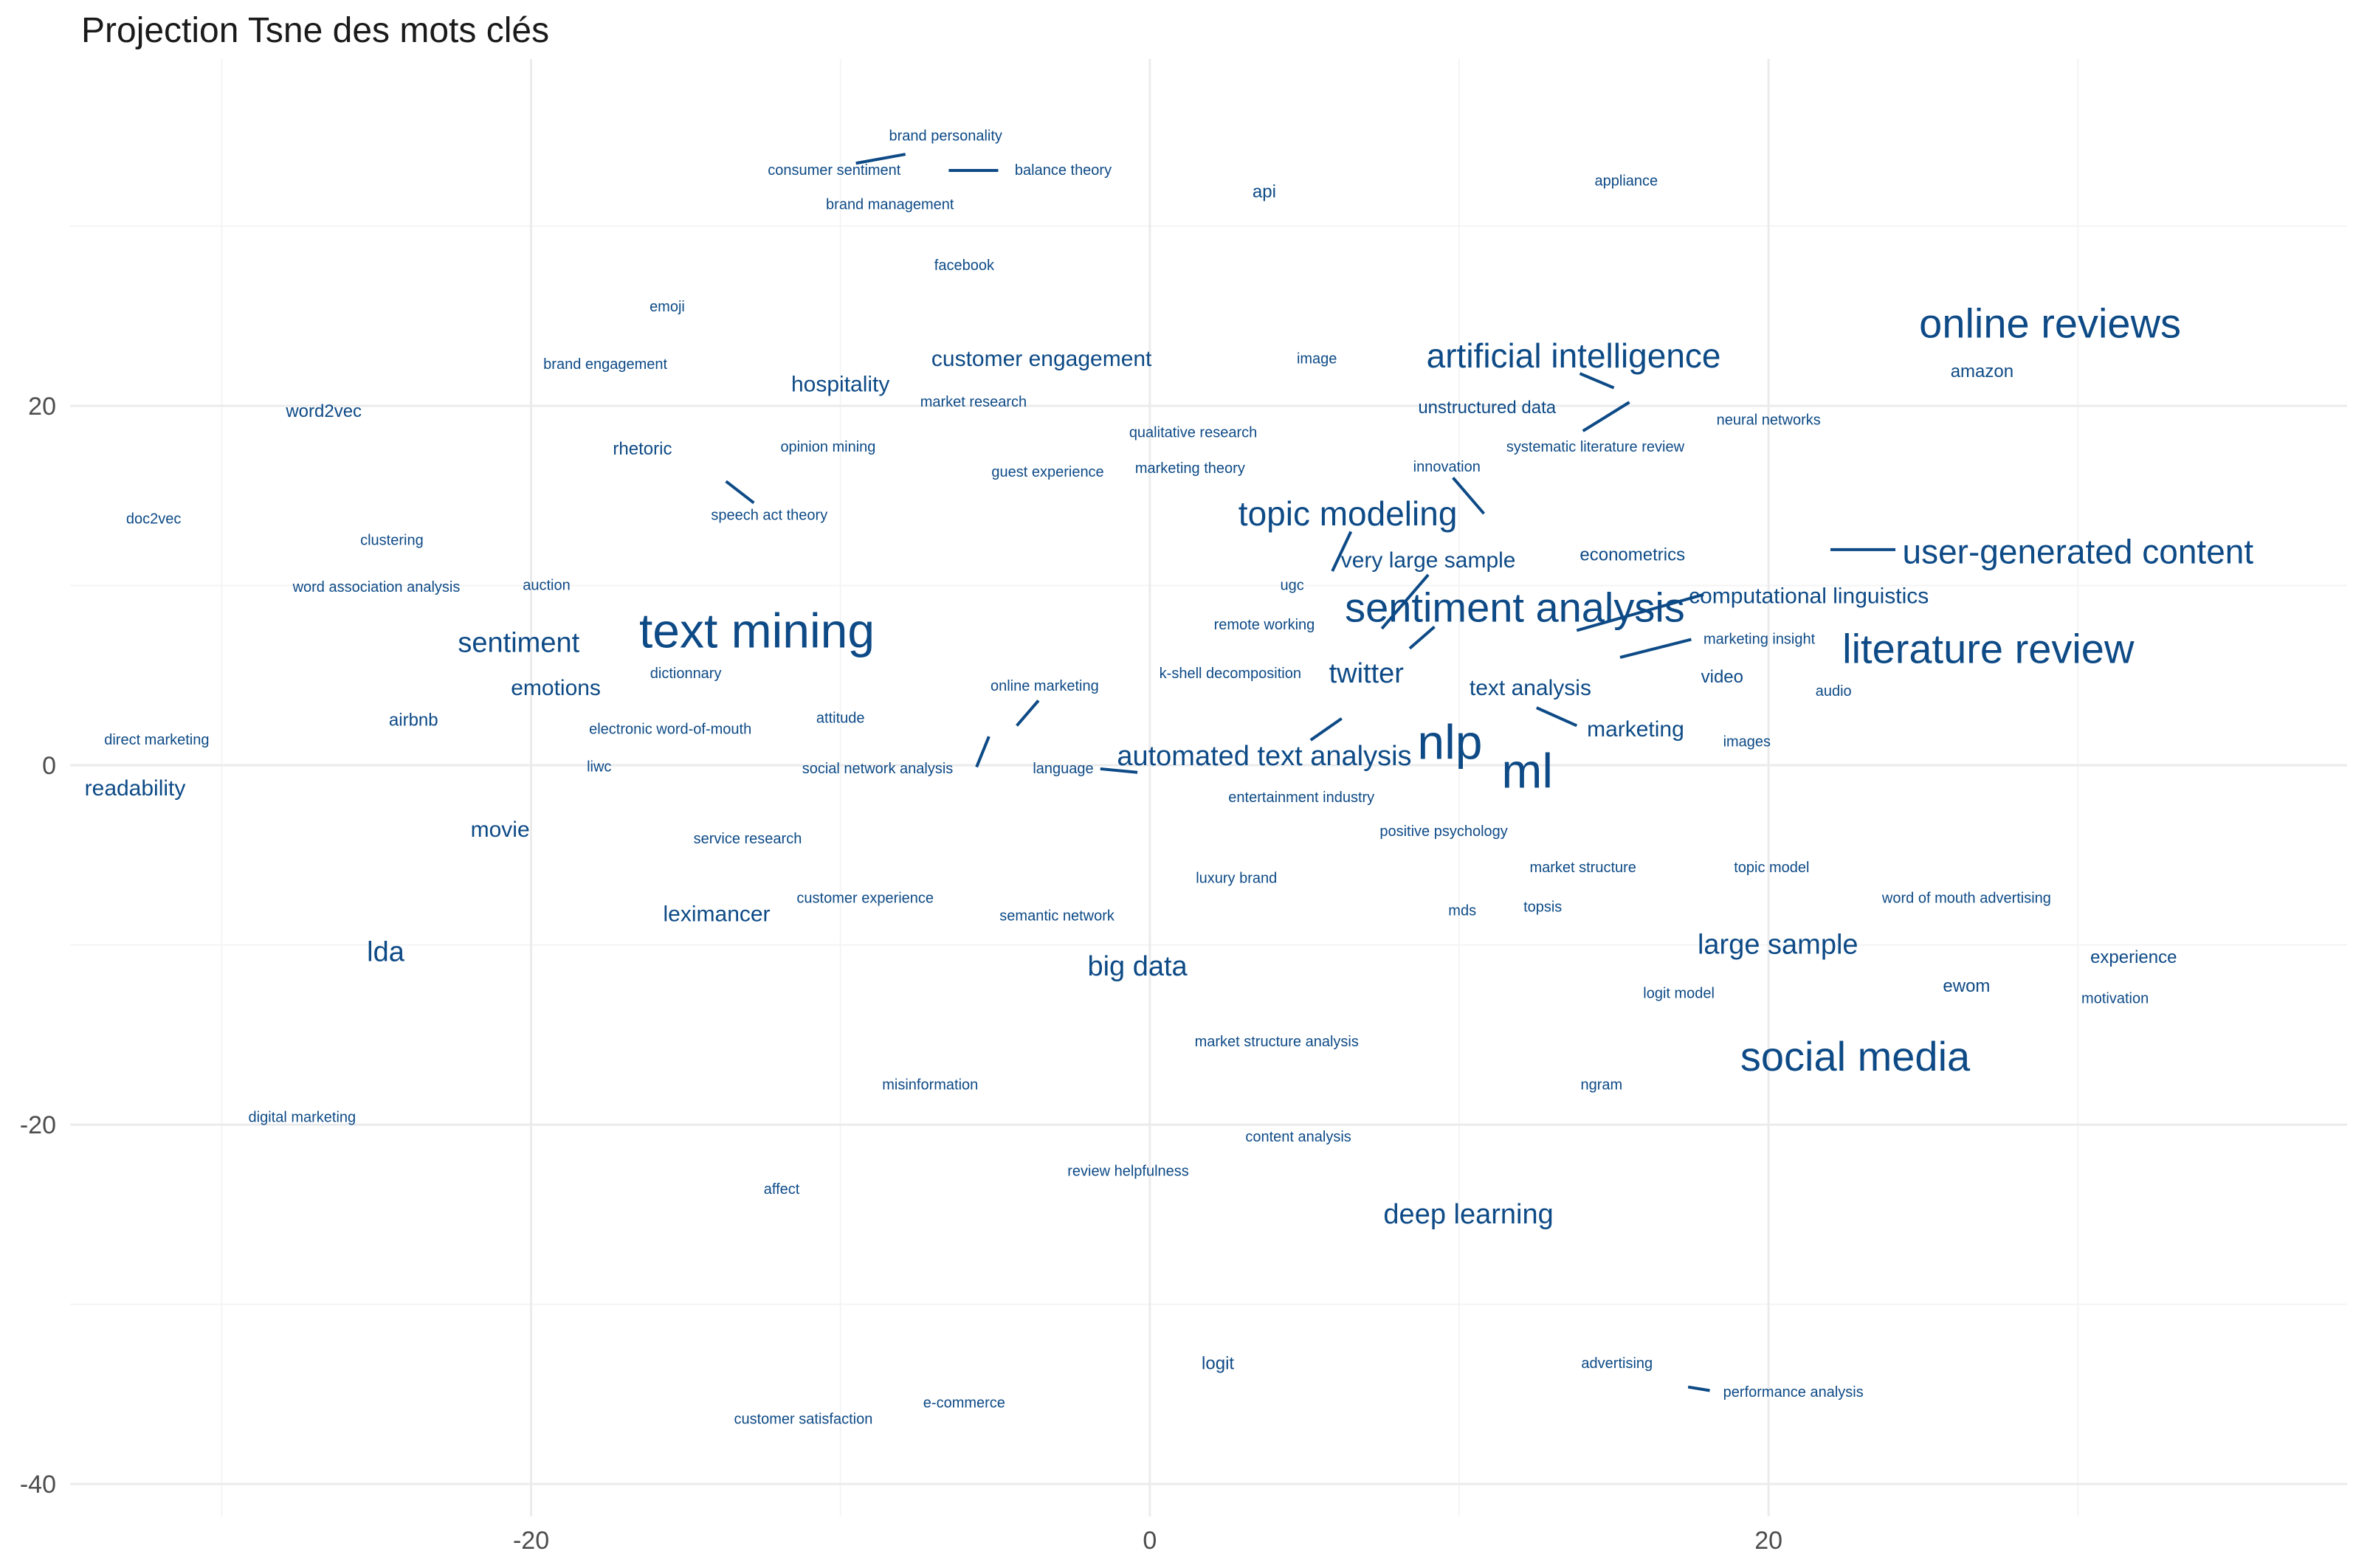 This screenshot has height=1568, width=2353. Describe the element at coordinates (1834, 691) in the screenshot. I see `word-label: audio` at that location.